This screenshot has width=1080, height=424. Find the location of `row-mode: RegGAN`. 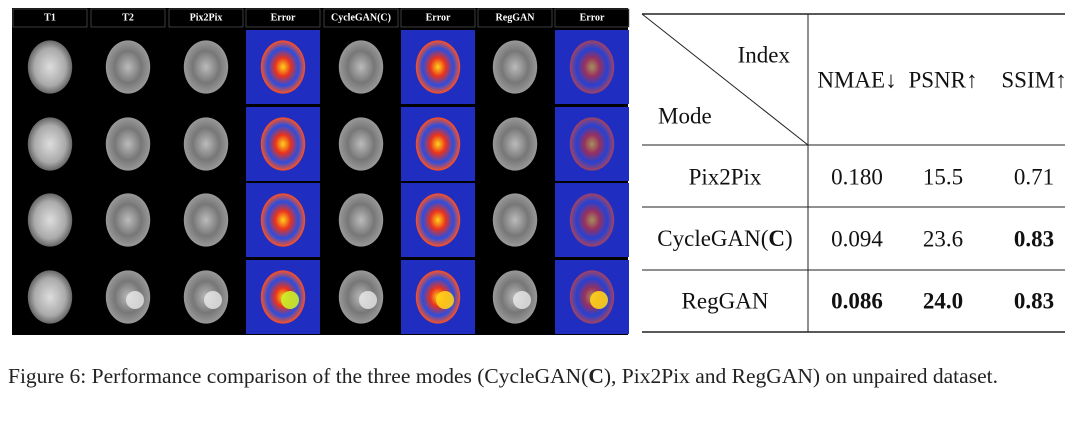

row-mode: RegGAN is located at coordinates (725, 300).